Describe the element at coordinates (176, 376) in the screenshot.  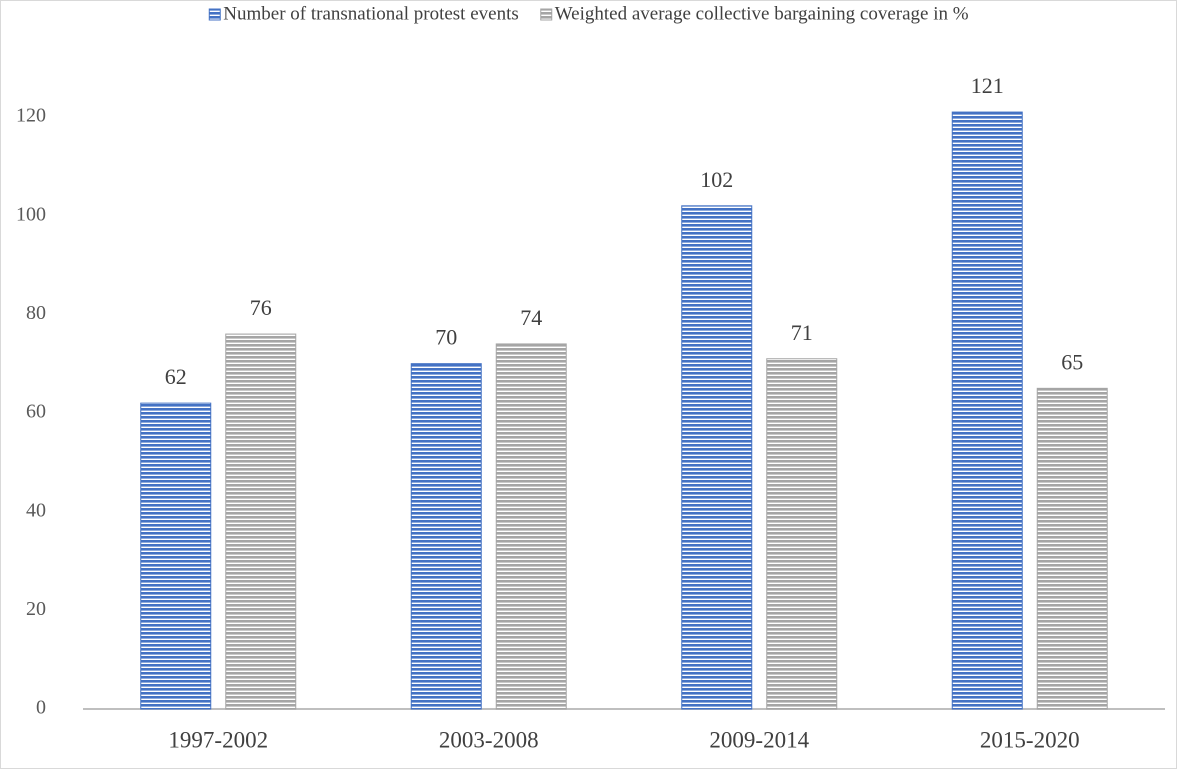
I see `value-label: 62` at that location.